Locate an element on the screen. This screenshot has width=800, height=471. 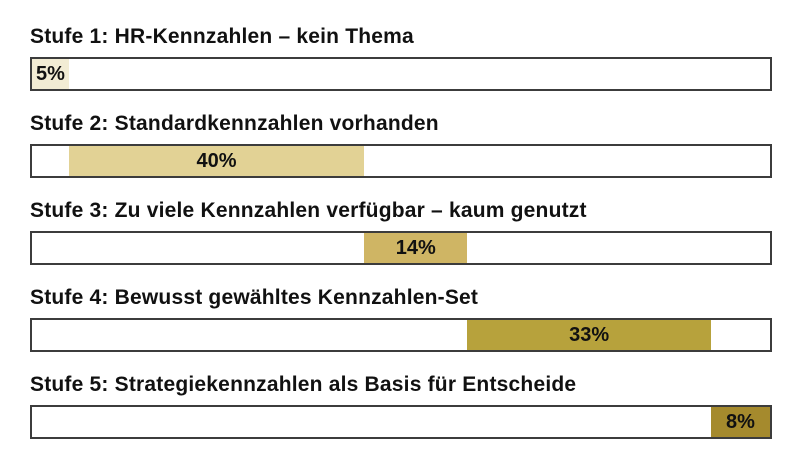
bar-segment: 14% is located at coordinates (416, 248).